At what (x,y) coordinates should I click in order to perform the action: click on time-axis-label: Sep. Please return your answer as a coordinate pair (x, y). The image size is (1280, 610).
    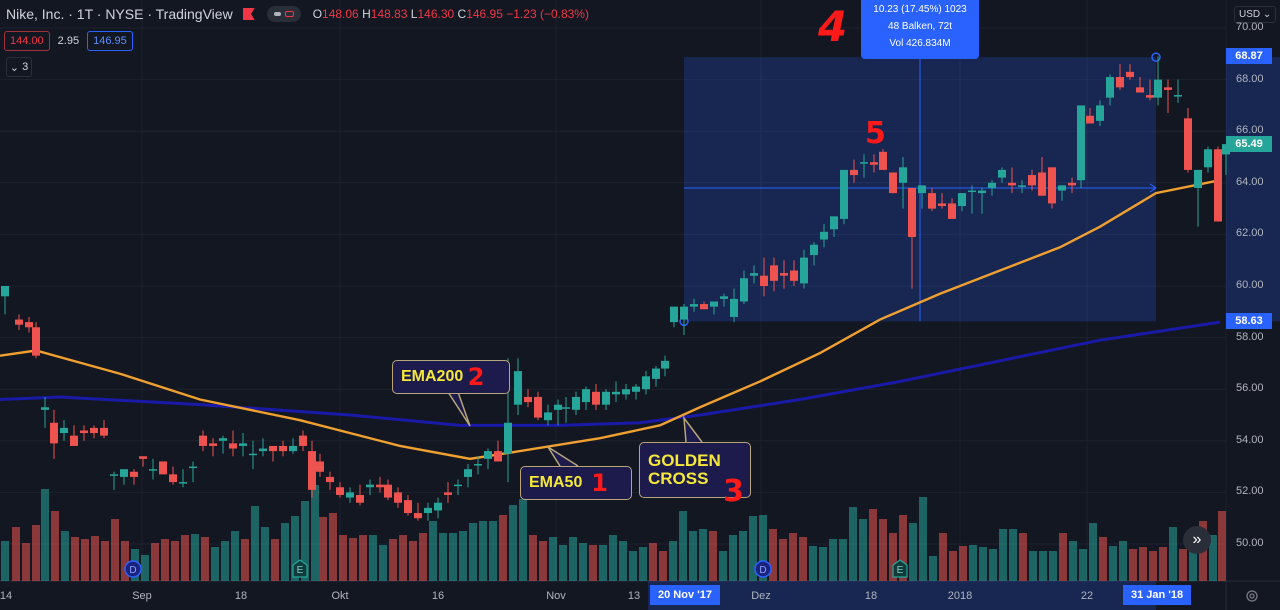
    Looking at the image, I should click on (142, 596).